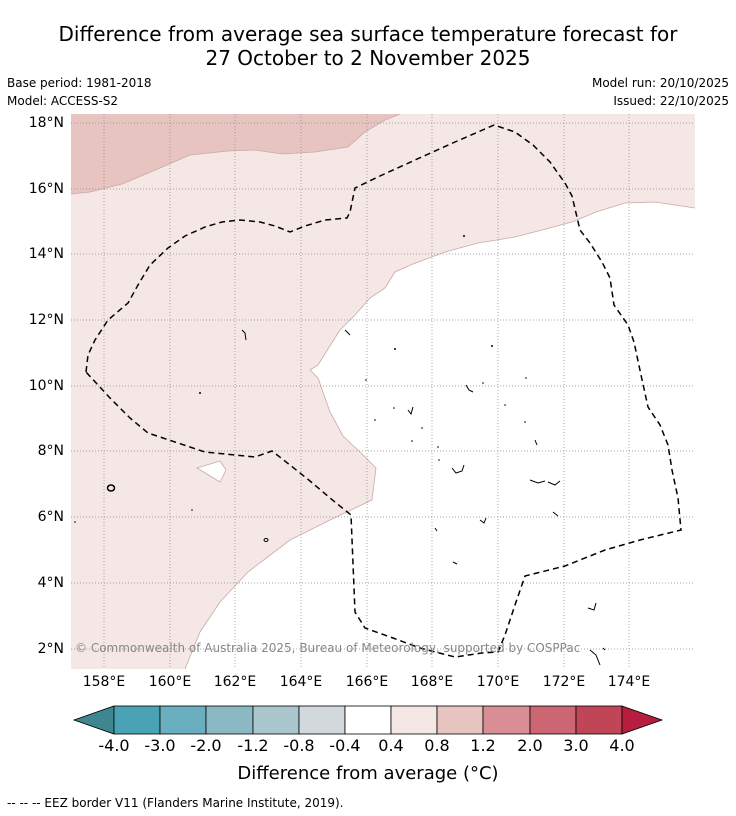 This screenshot has width=736, height=816. Describe the element at coordinates (104, 682) in the screenshot. I see `lon-label: 158°E` at that location.